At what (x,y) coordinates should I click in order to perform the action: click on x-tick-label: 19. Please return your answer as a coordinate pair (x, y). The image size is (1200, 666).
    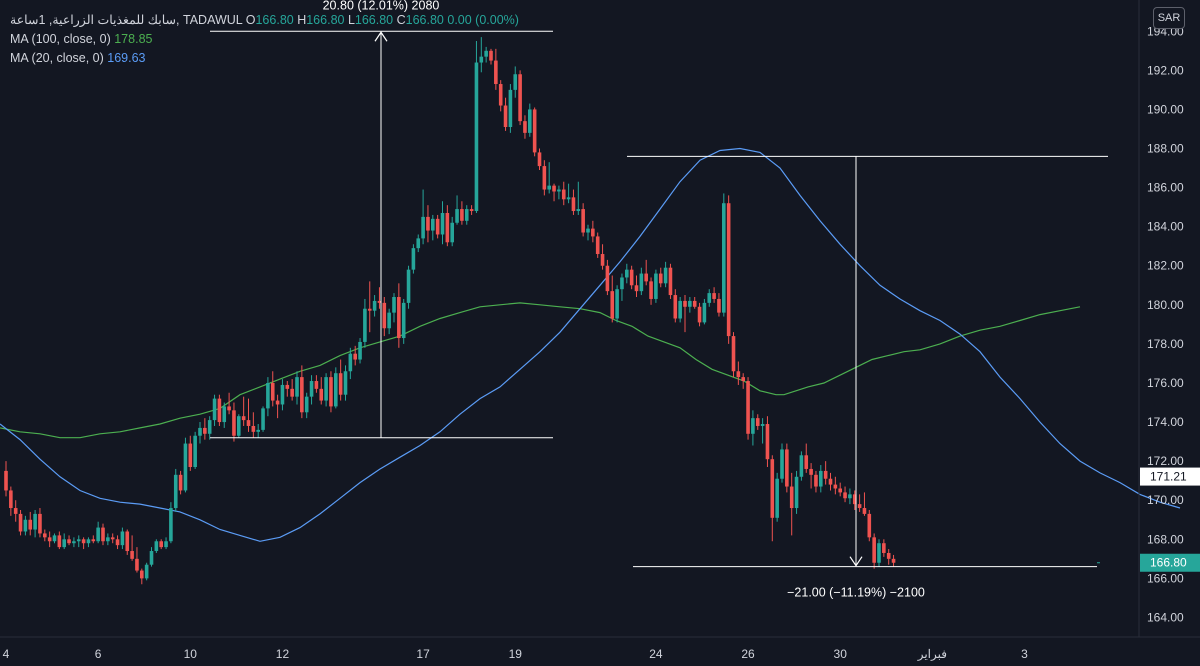
    Looking at the image, I should click on (516, 654).